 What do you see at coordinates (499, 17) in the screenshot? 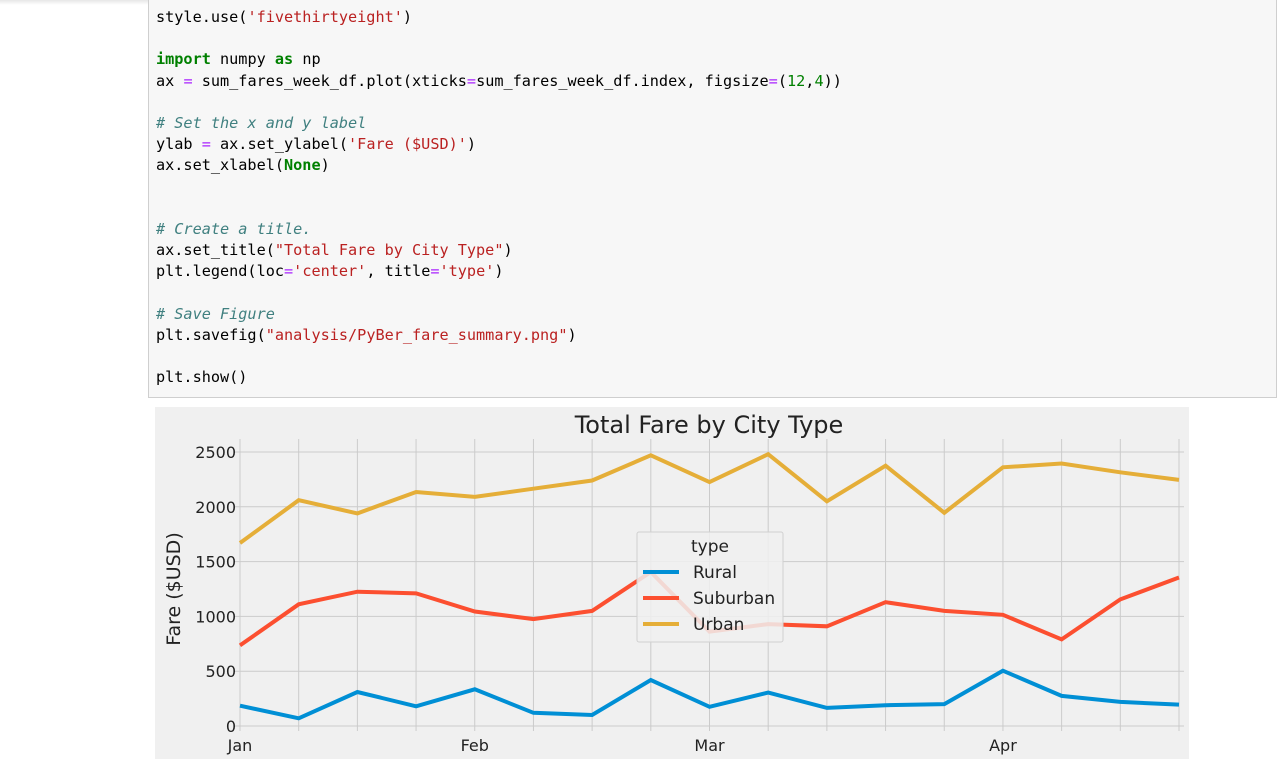
I see `code-line: style.use('fivethirtyeight')` at bounding box center [499, 17].